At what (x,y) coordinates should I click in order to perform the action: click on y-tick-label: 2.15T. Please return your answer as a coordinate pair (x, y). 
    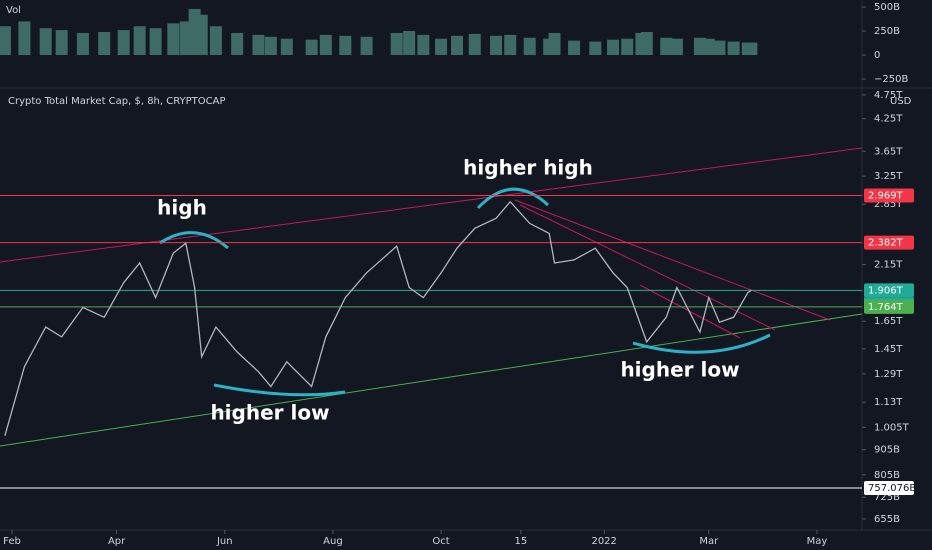
    Looking at the image, I should click on (888, 265).